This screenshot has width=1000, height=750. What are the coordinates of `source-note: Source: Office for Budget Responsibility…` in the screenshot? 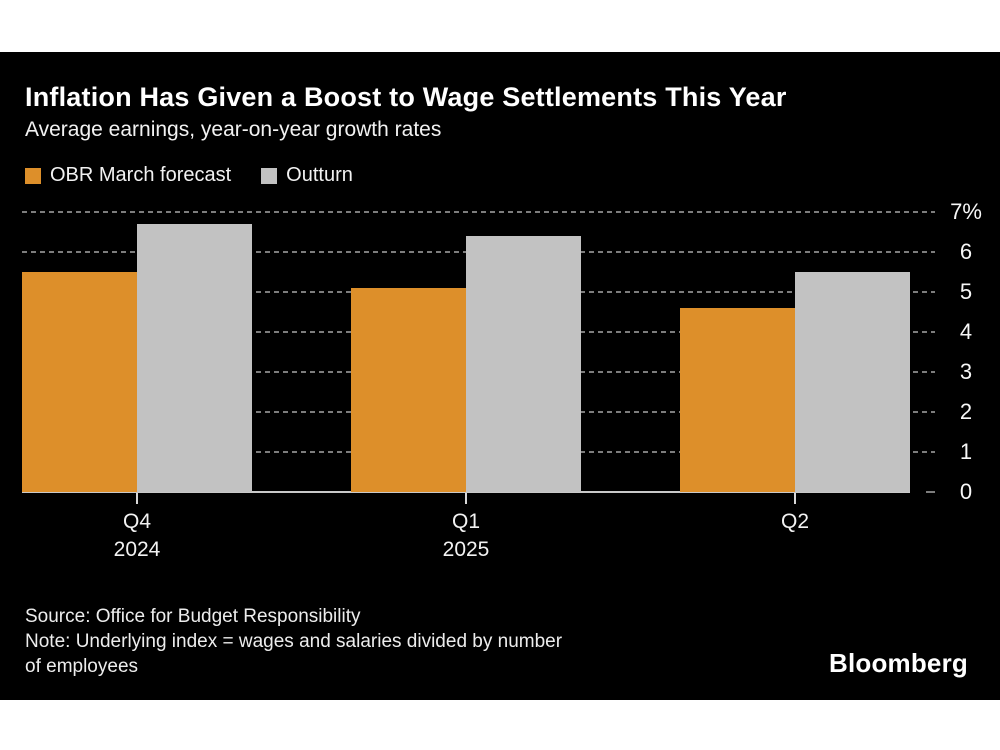 It's located at (293, 641).